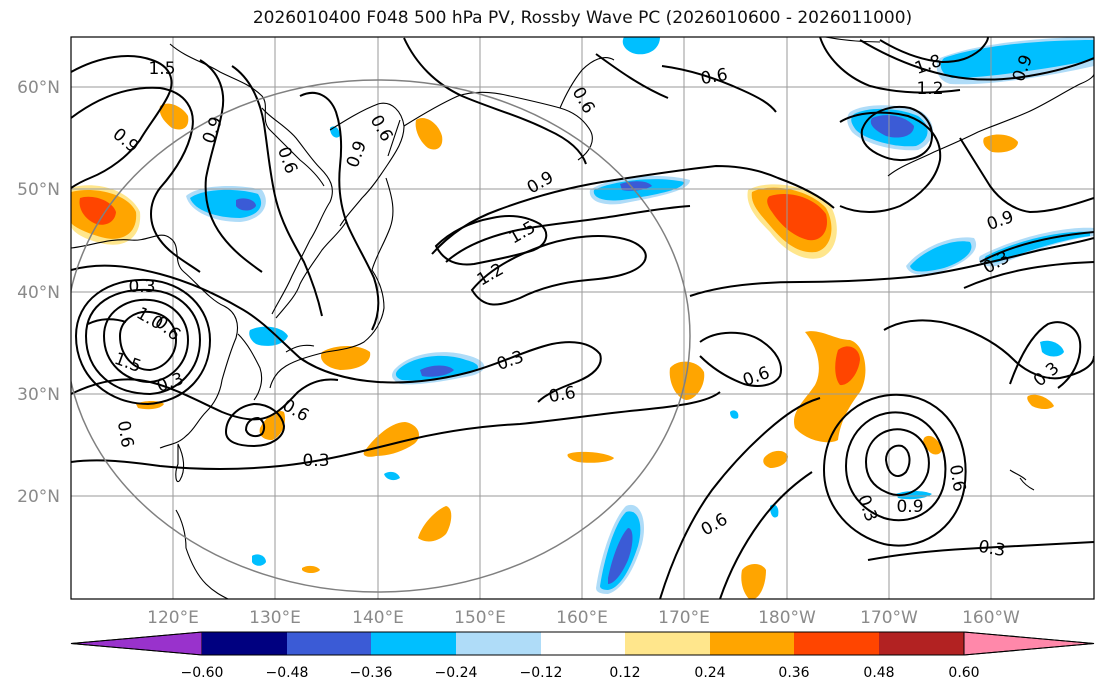 The height and width of the screenshot is (692, 1105). I want to click on colorbar-tick-label: −0.12, so click(541, 673).